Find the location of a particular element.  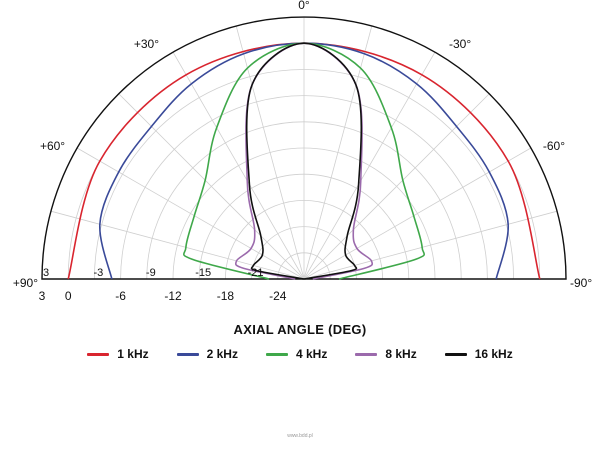

radial-tick-label: -6 is located at coordinates (120, 296).